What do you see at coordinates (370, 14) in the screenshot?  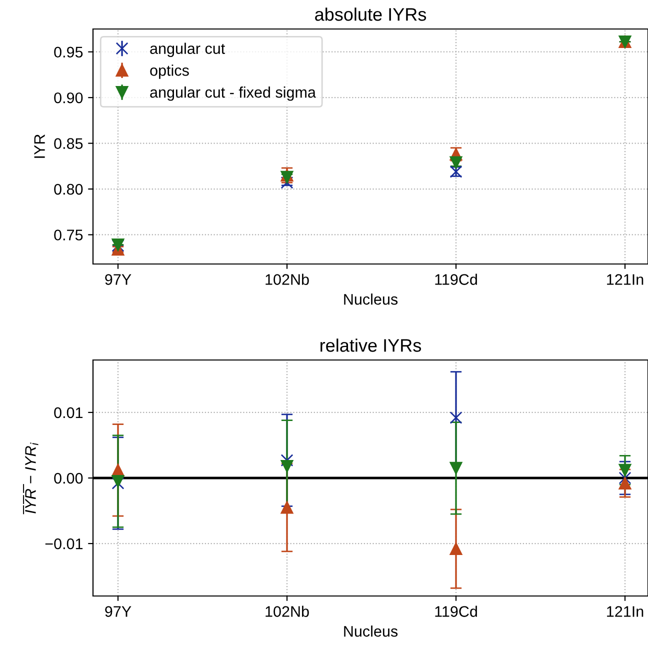 I see `chart-title: absolute IYRs` at bounding box center [370, 14].